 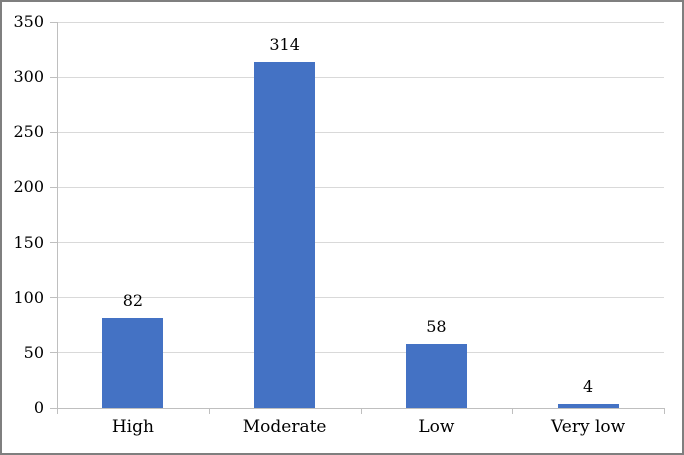 What do you see at coordinates (28, 132) in the screenshot?
I see `y-axis-tick-label: 250` at bounding box center [28, 132].